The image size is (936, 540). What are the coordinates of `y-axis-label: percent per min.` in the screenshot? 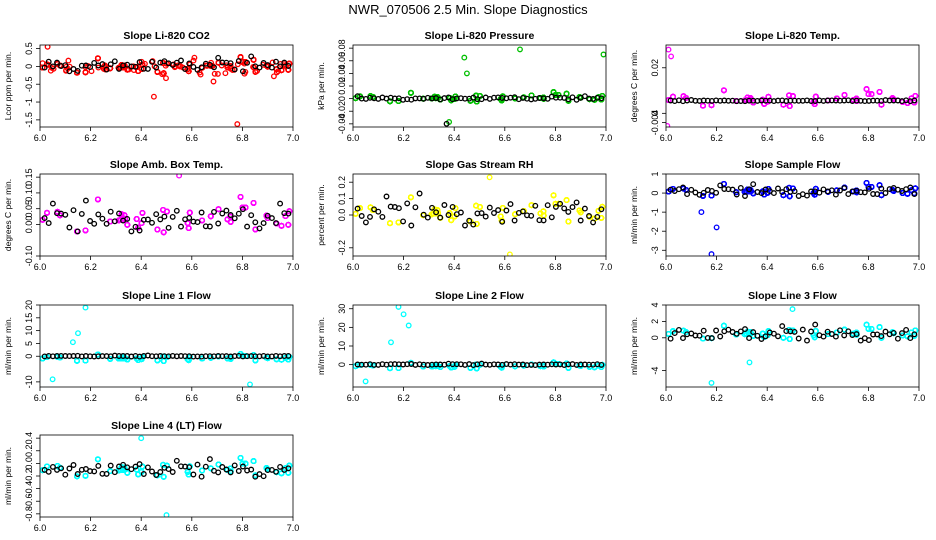 It's located at (321, 214).